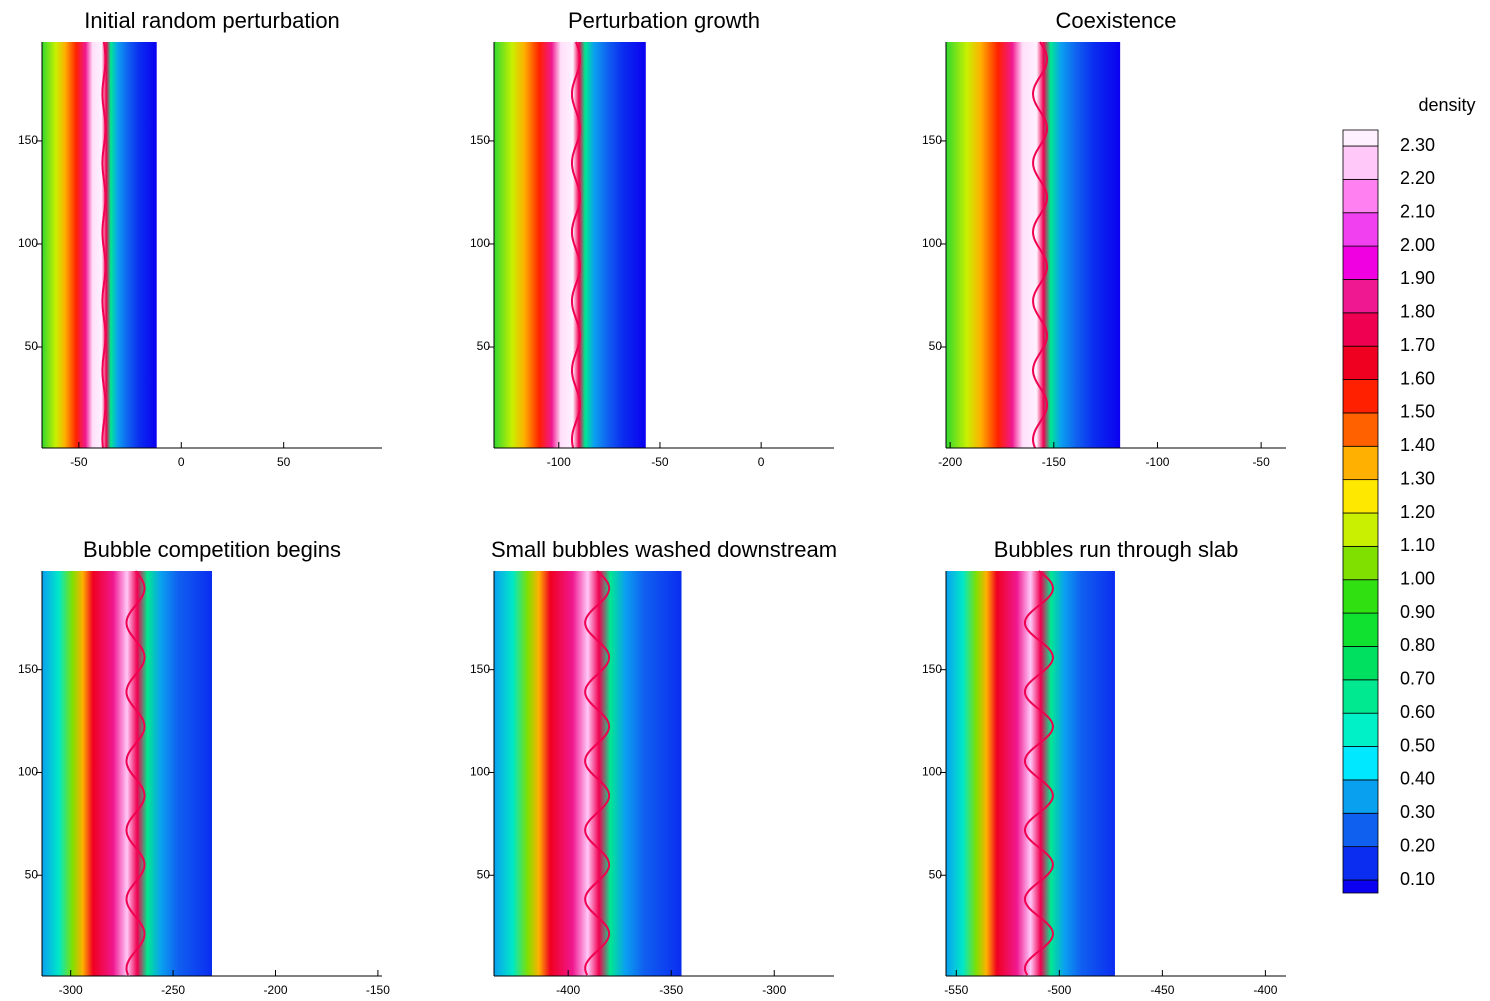 The image size is (1490, 1001). What do you see at coordinates (1417, 679) in the screenshot?
I see `colorbar-label: 0.70` at bounding box center [1417, 679].